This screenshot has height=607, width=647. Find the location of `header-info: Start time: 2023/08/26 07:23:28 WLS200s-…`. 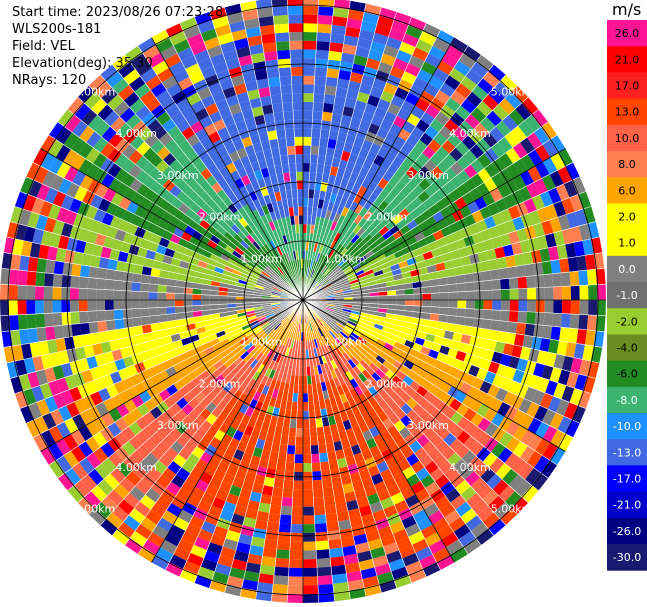

header-info: Start time: 2023/08/26 07:23:28 WLS200s-… is located at coordinates (117, 46).